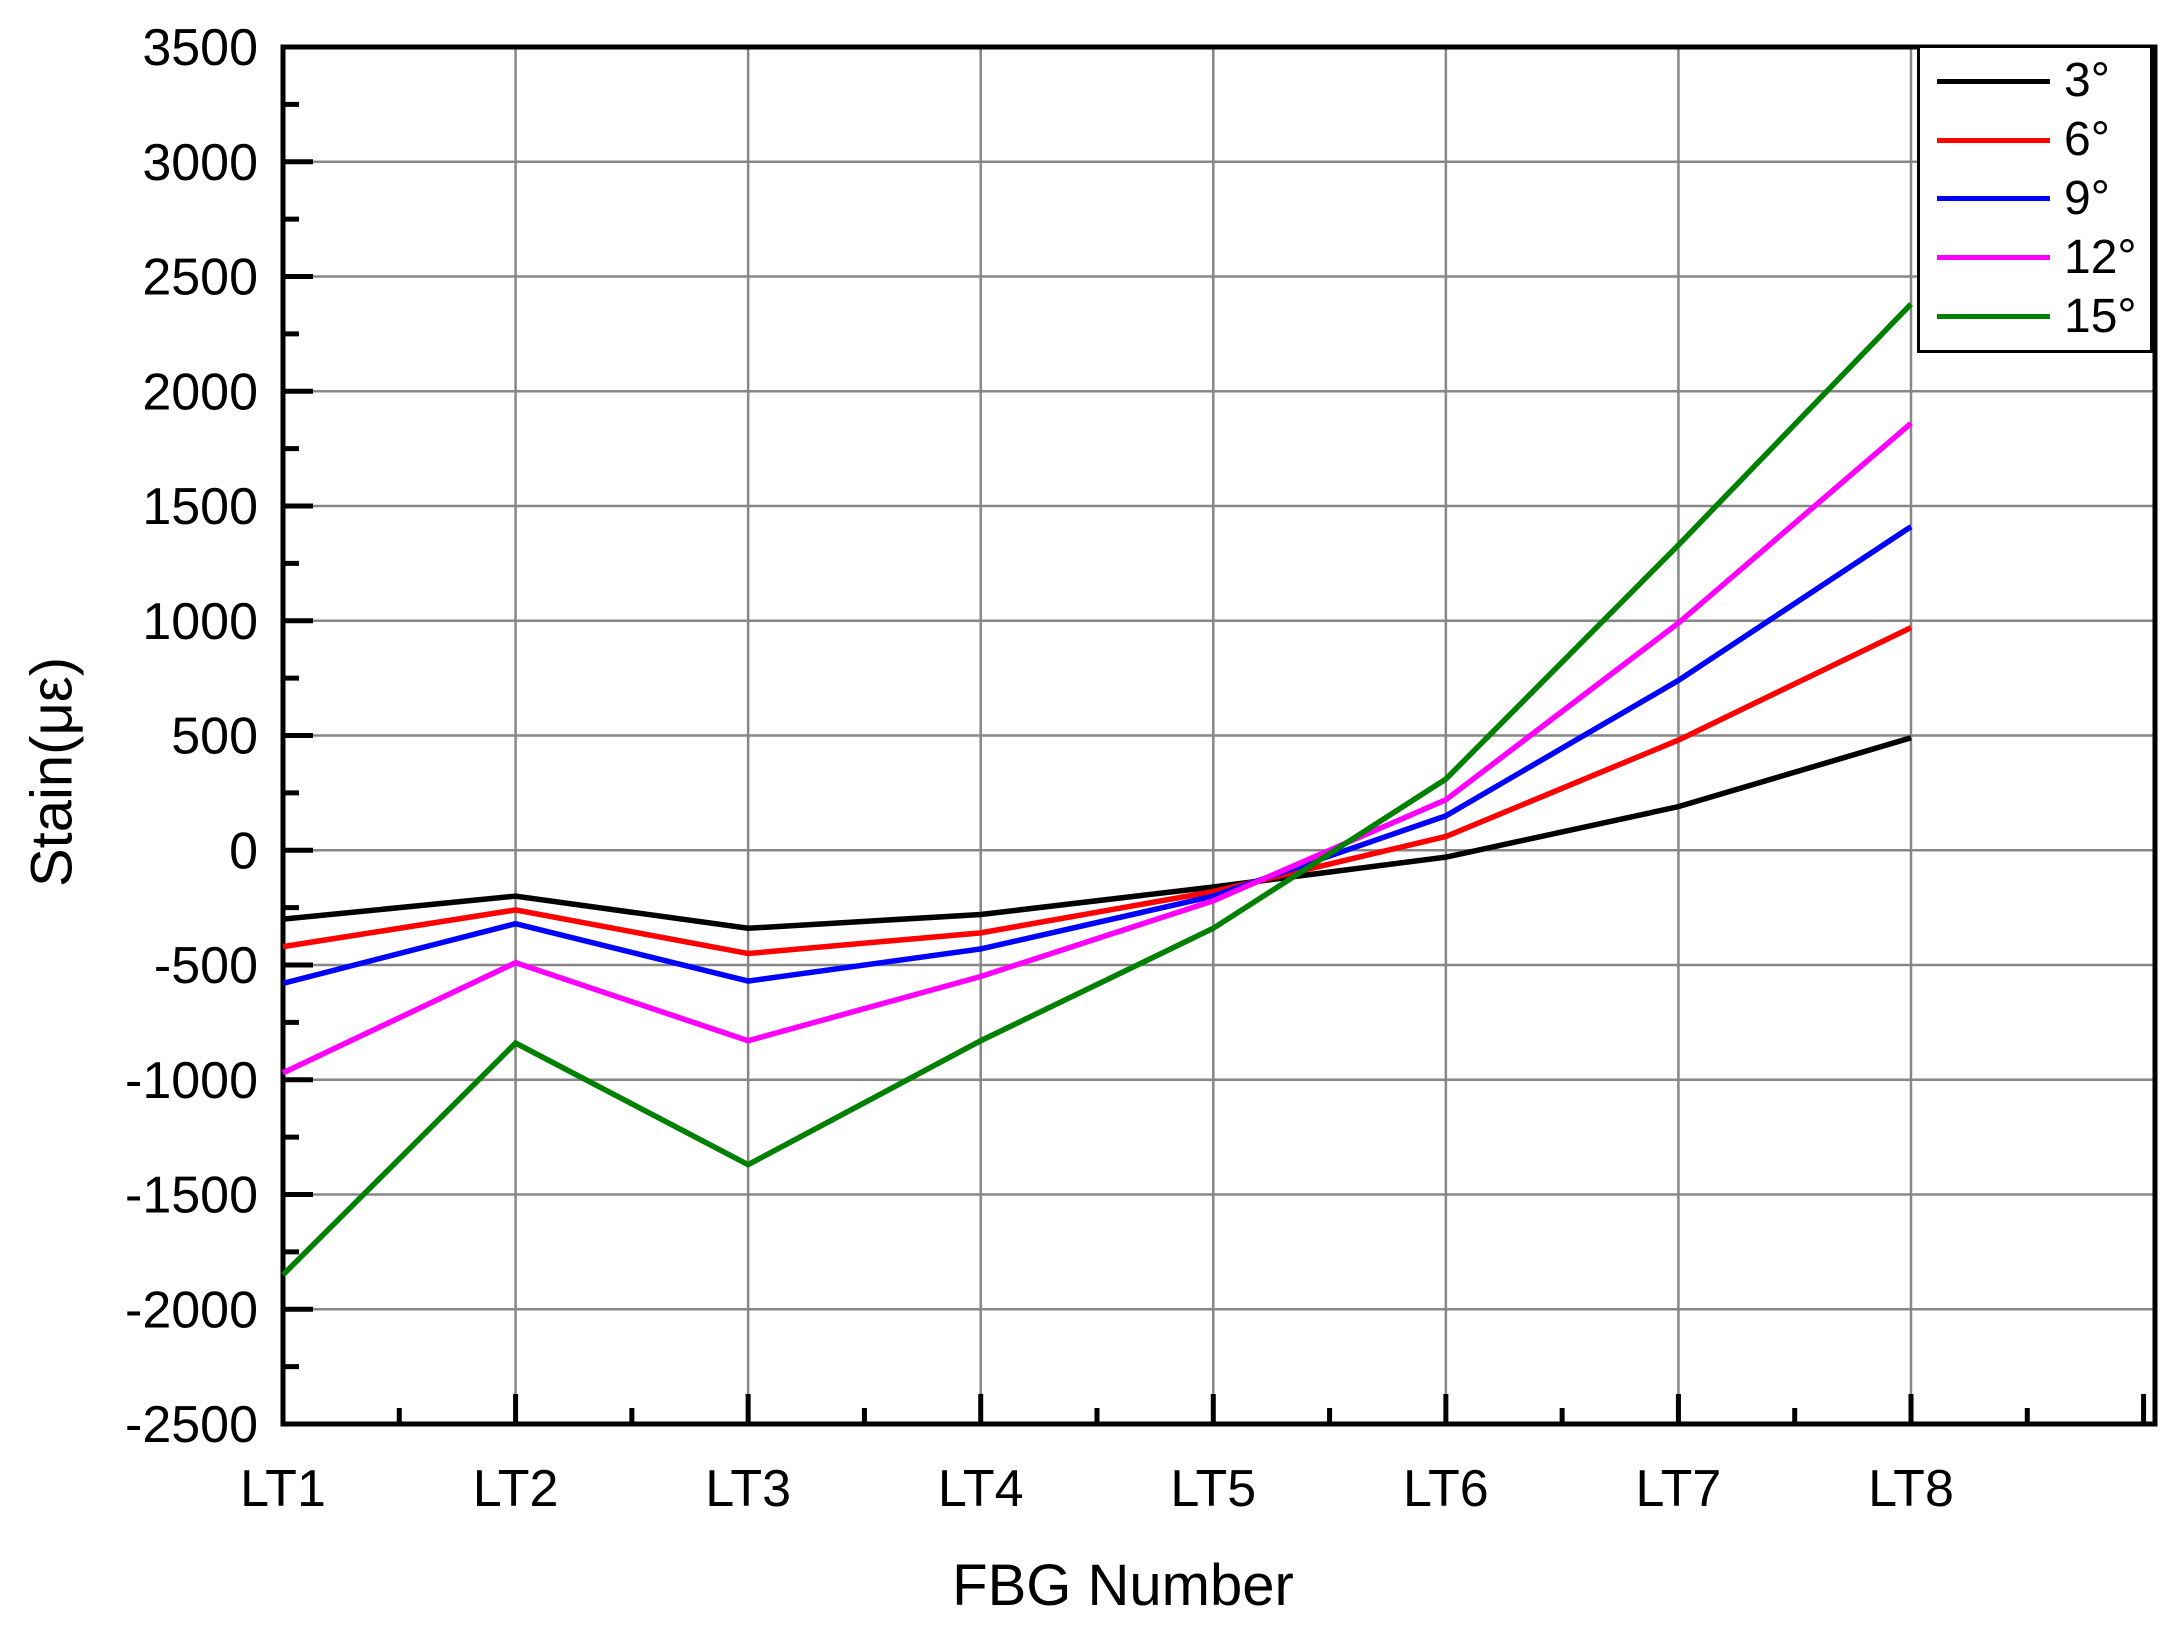  I want to click on y-axis-title: Stain(με), so click(52, 772).